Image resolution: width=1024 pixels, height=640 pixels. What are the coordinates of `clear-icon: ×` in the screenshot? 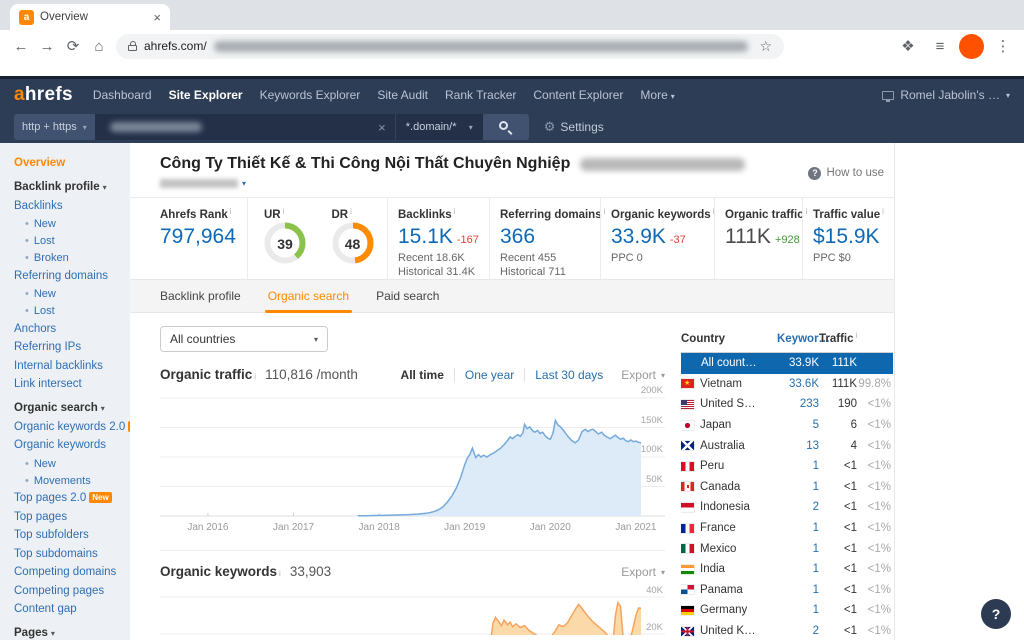 It's located at (382, 127).